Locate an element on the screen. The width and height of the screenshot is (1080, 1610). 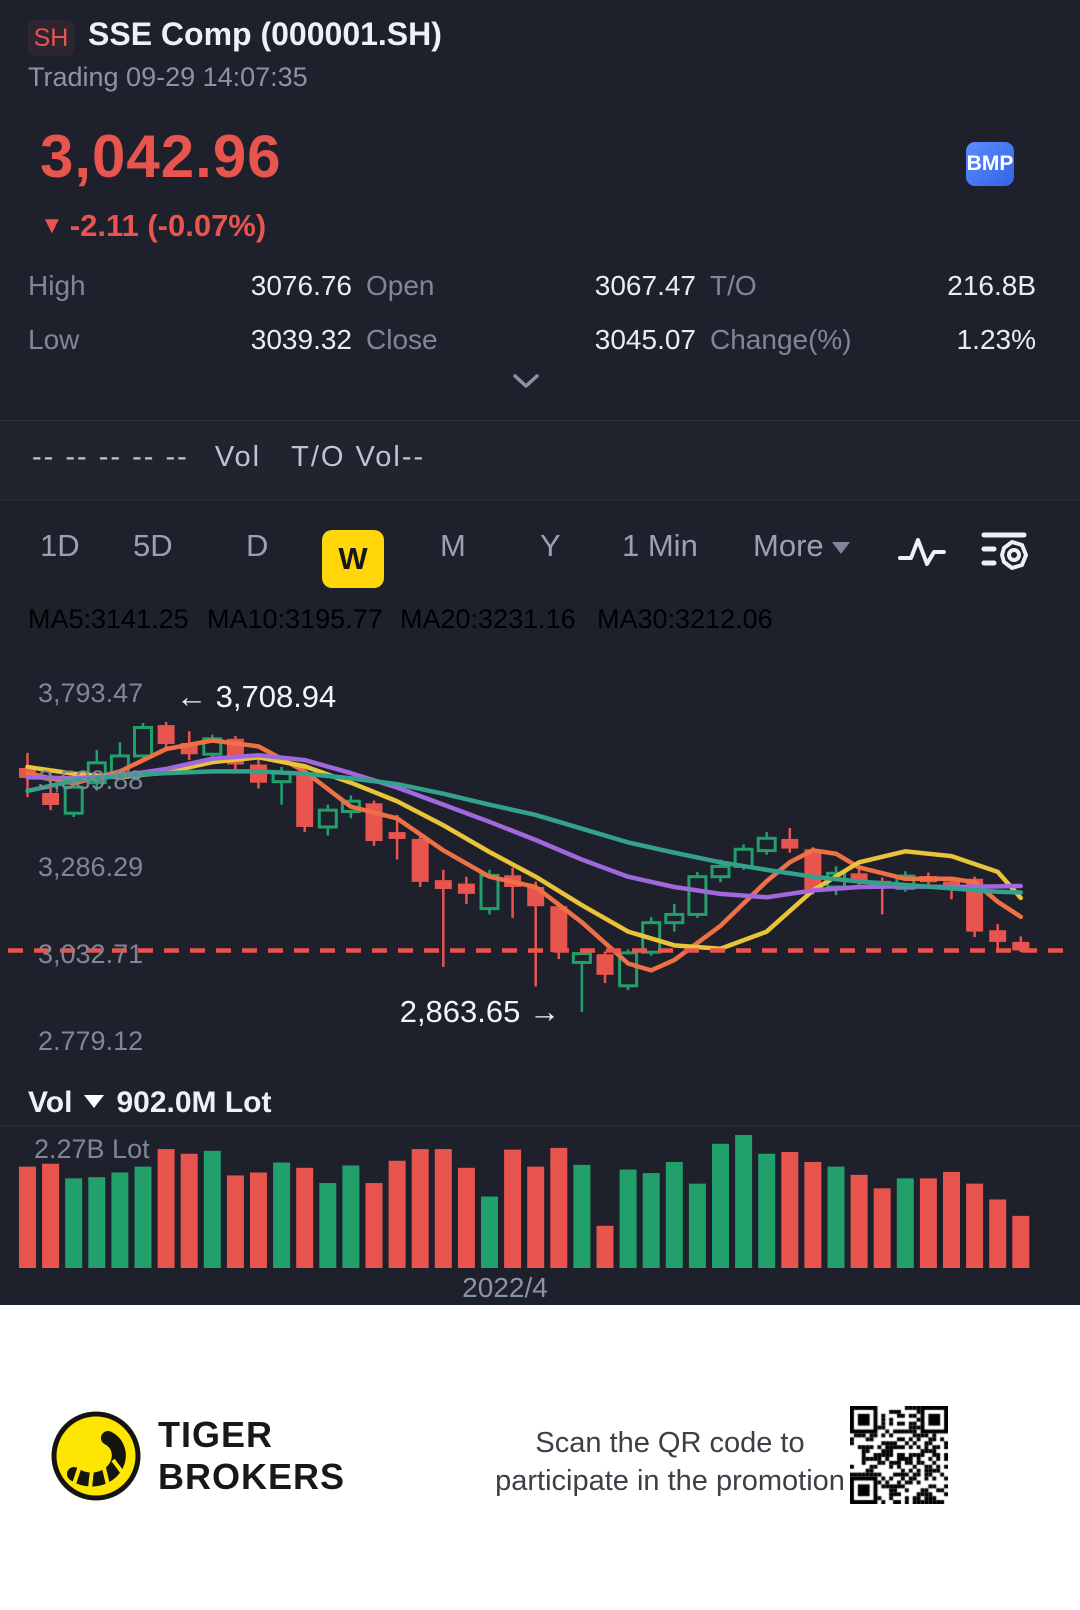
qr-code is located at coordinates (899, 1455).